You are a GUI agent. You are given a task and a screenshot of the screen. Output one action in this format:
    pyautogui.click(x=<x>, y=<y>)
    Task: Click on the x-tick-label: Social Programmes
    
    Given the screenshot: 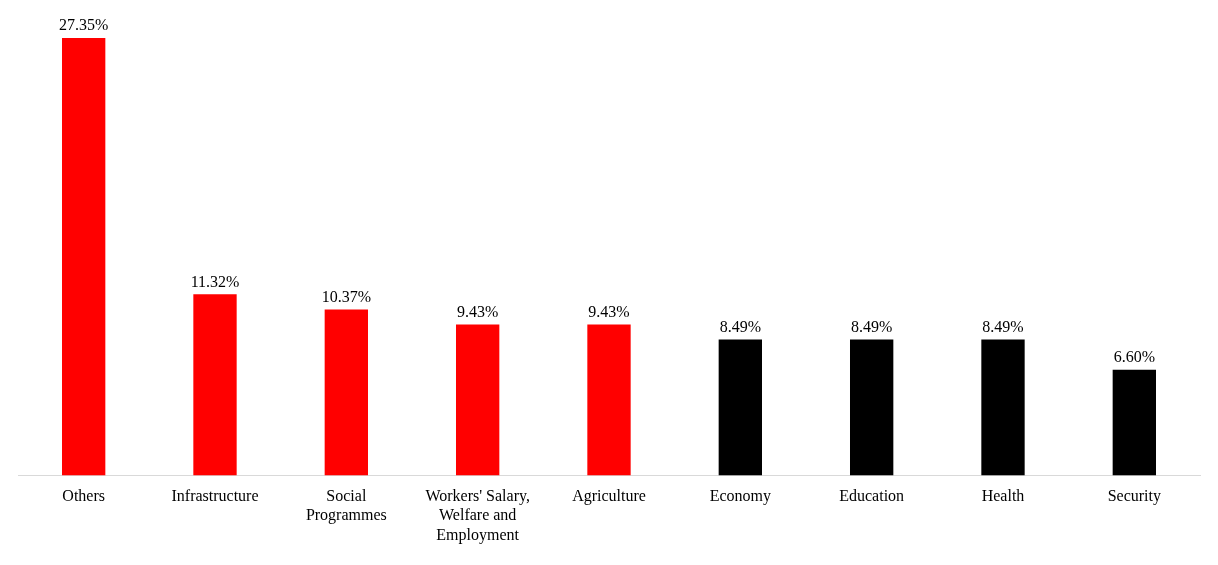 What is the action you would take?
    pyautogui.click(x=346, y=506)
    